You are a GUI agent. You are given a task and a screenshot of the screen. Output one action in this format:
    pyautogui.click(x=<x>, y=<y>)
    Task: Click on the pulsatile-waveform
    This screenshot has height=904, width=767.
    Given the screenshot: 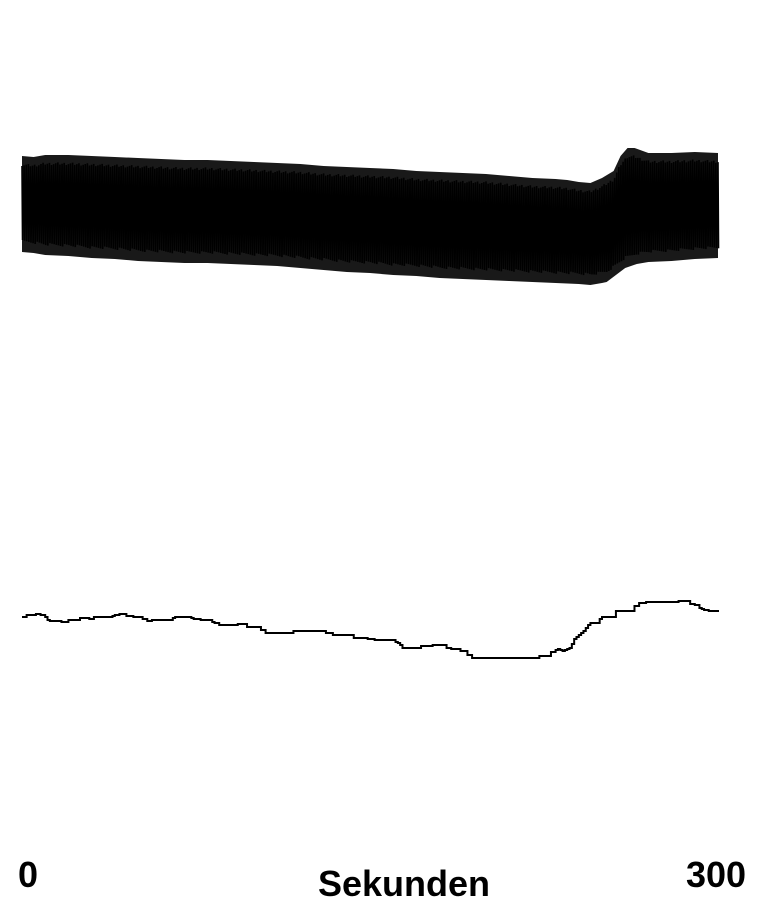 What is the action you would take?
    pyautogui.click(x=370, y=216)
    